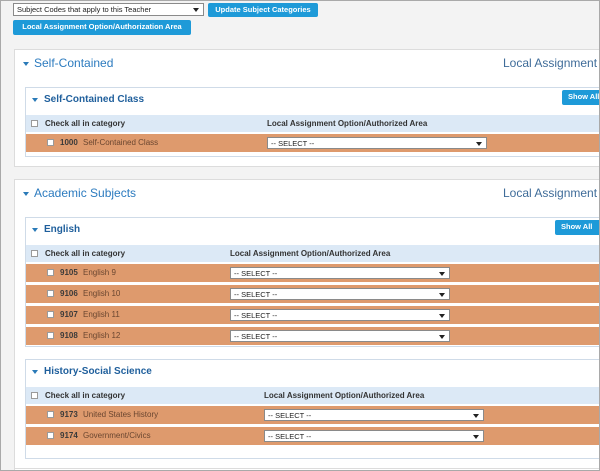 This screenshot has width=600, height=471. Describe the element at coordinates (69, 414) in the screenshot. I see `subject-code: 9173` at that location.